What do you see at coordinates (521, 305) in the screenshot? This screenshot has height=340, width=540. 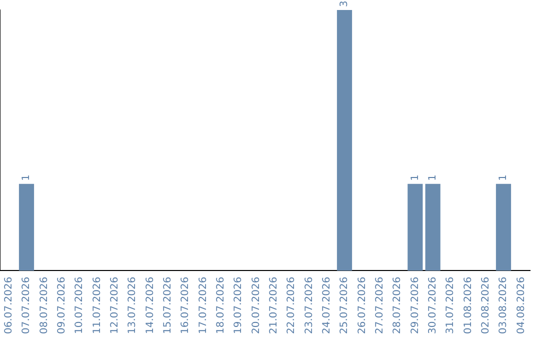 I see `x-tick-label: 04.08.2026` at bounding box center [521, 305].